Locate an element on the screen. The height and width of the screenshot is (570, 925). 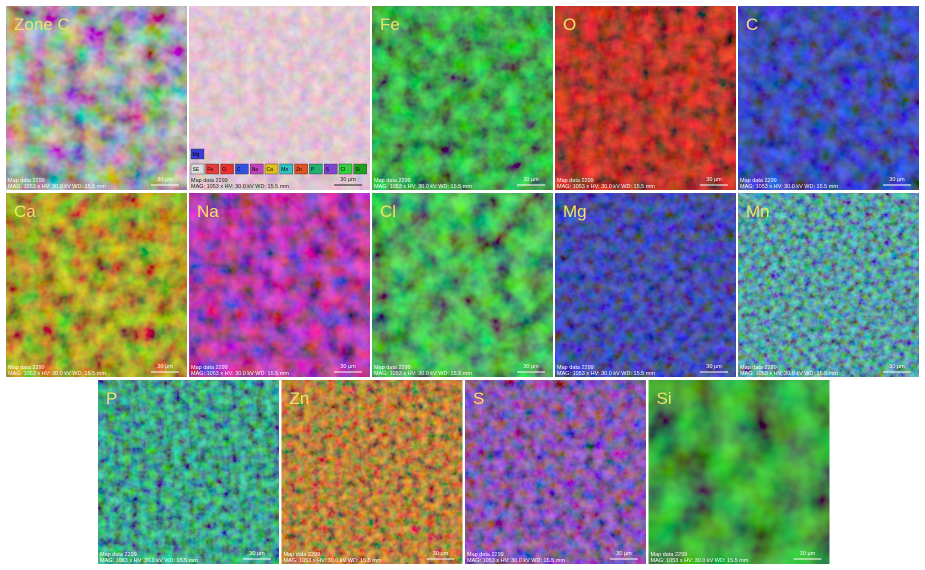
element-label: Zn is located at coordinates (300, 398).